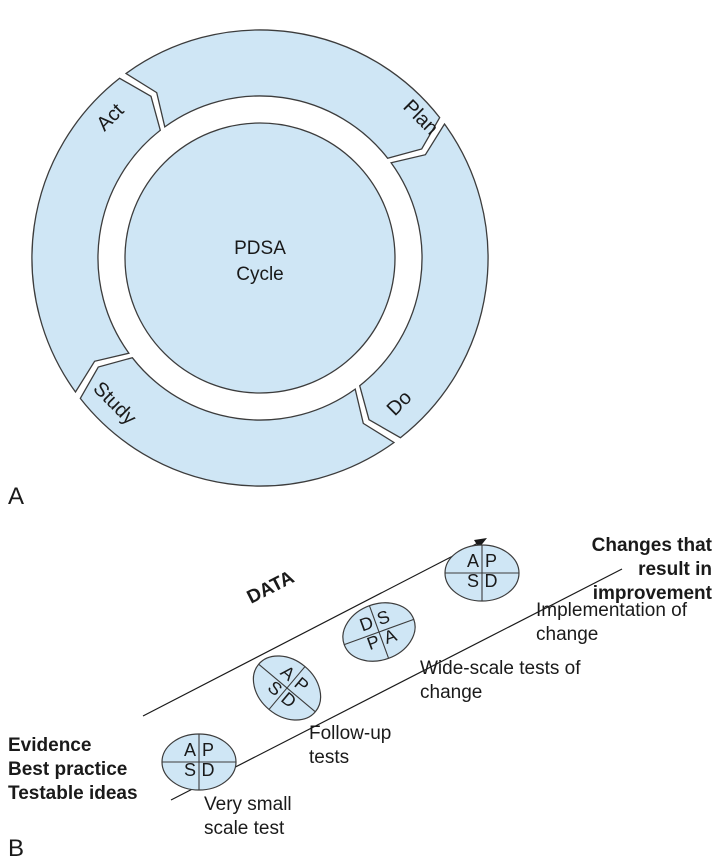  Describe the element at coordinates (67, 769) in the screenshot. I see `start-text-line-2: Best practice` at that location.